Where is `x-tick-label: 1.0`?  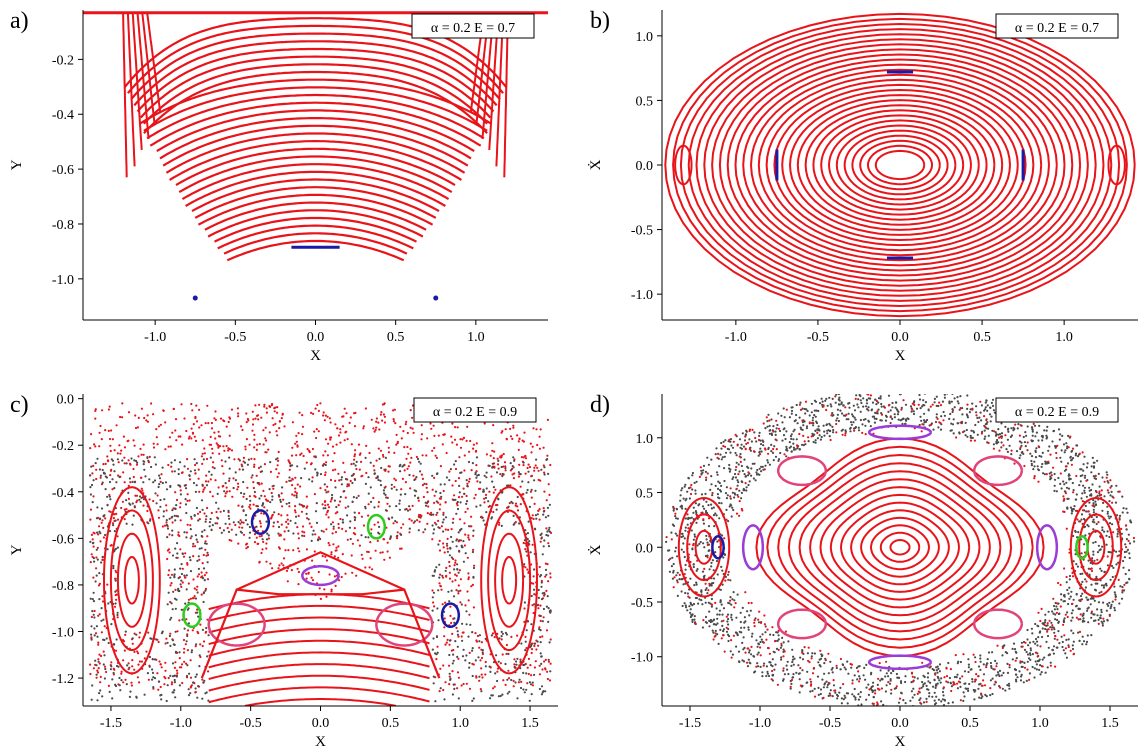 x-tick-label: 1.0 is located at coordinates (476, 337).